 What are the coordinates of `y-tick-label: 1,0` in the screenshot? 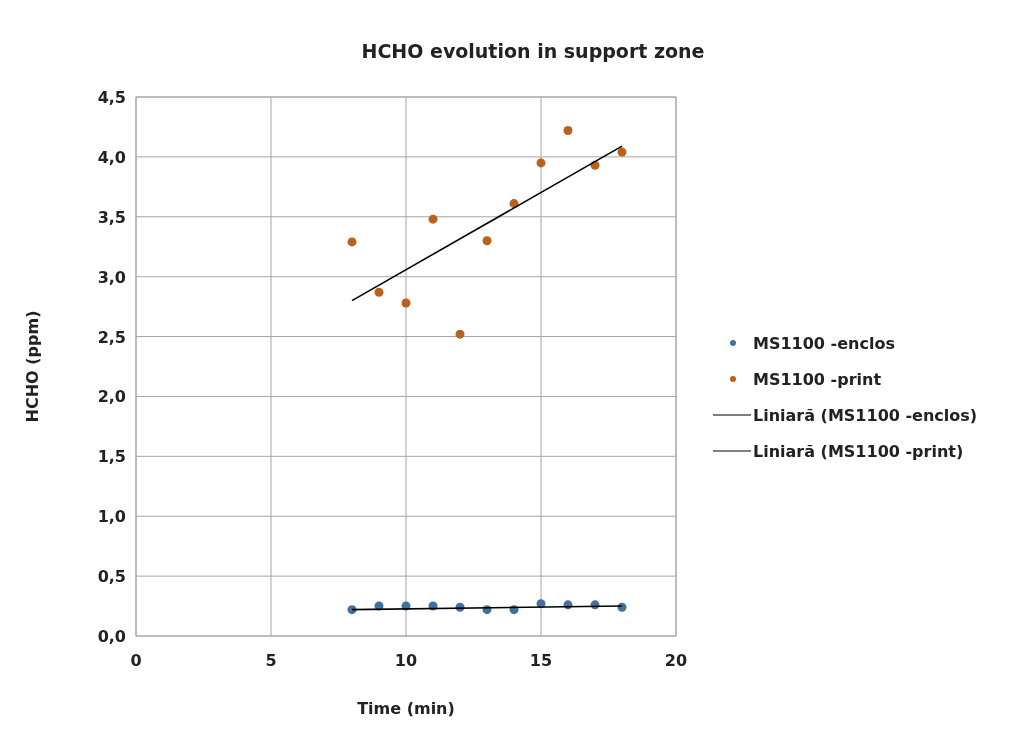 It's located at (111, 517).